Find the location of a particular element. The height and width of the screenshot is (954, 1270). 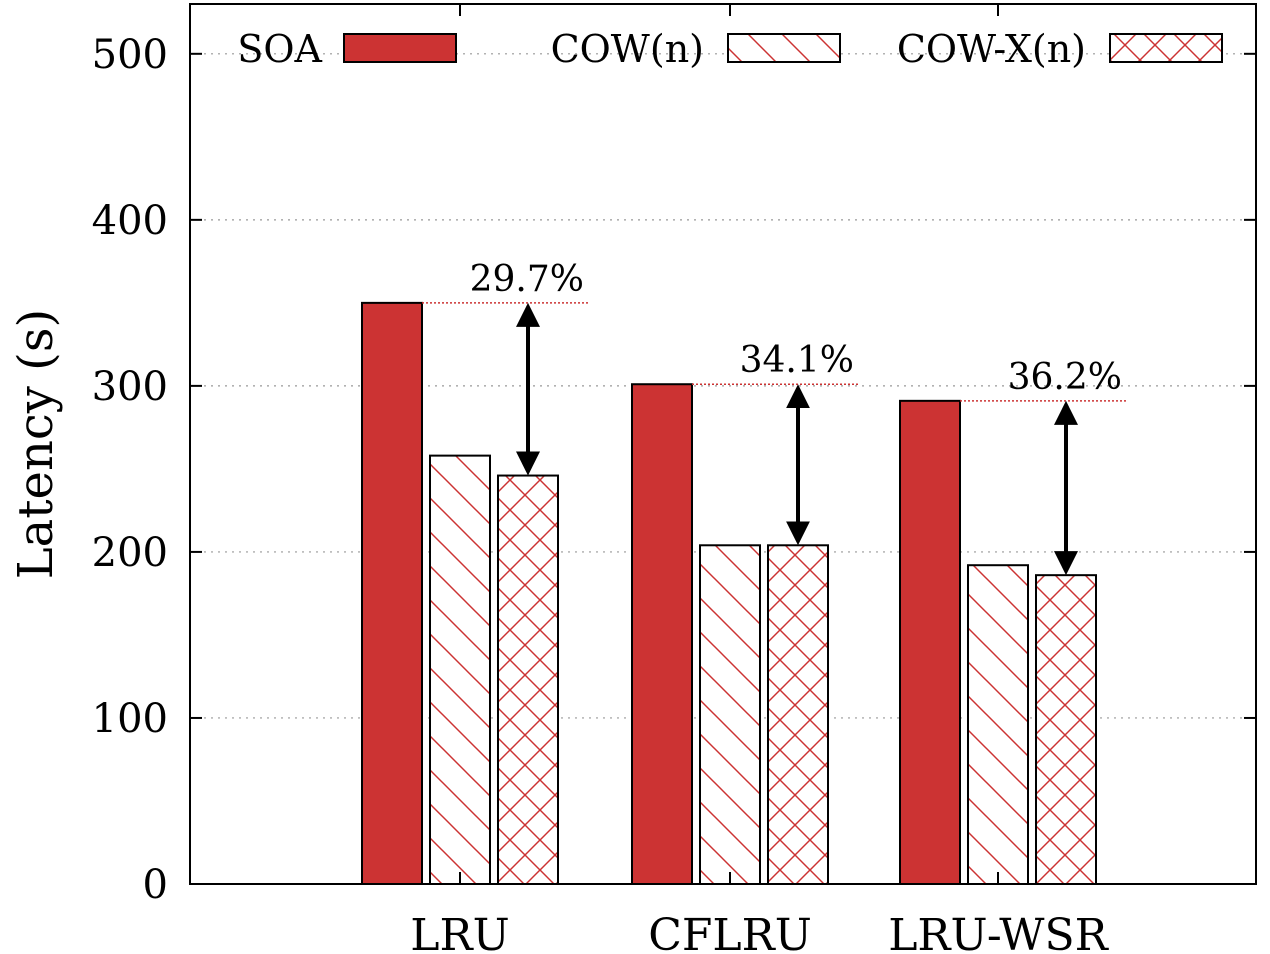

y-tick-label: 500 is located at coordinates (130, 55).